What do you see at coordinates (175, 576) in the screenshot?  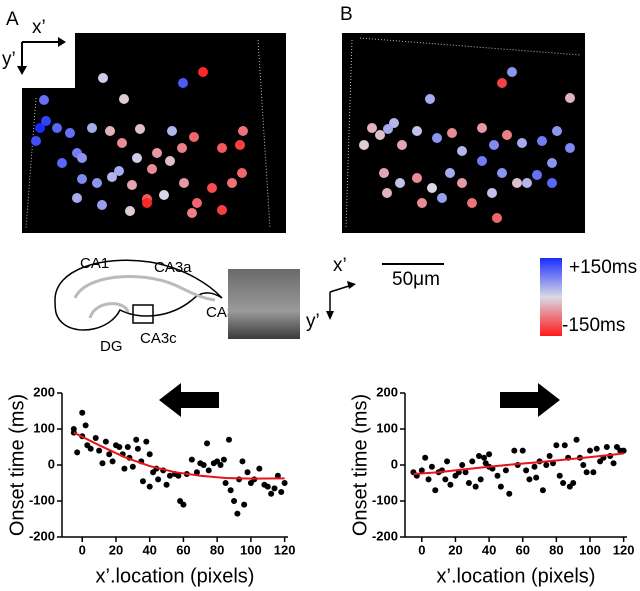 I see `x-axis-label: x’.location (pixels)` at bounding box center [175, 576].